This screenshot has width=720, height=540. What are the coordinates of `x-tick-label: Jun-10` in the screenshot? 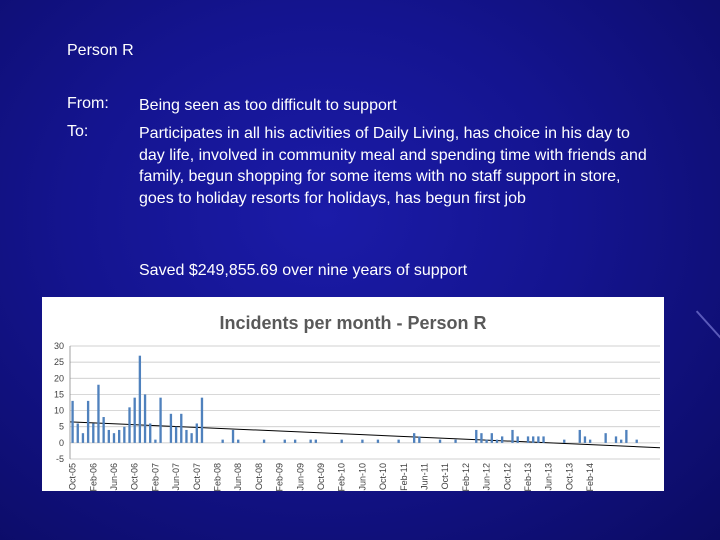 It's located at (362, 477).